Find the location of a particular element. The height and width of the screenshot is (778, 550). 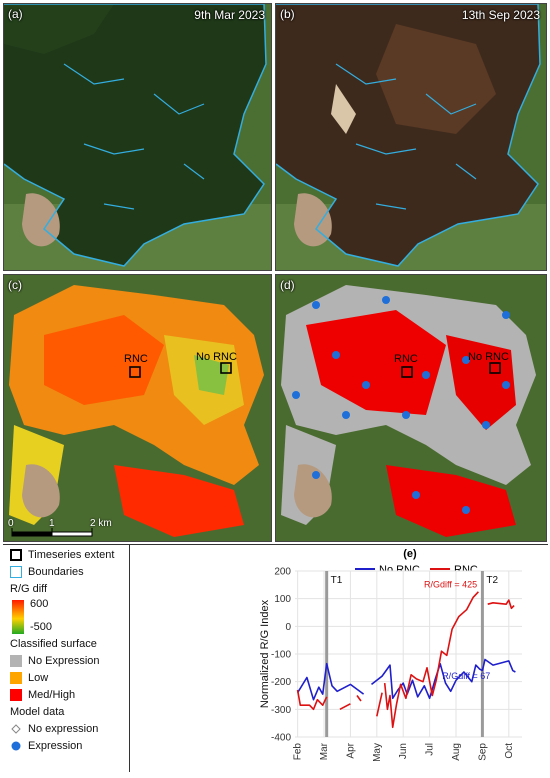

y-tick-label: -100 is located at coordinates (281, 655).